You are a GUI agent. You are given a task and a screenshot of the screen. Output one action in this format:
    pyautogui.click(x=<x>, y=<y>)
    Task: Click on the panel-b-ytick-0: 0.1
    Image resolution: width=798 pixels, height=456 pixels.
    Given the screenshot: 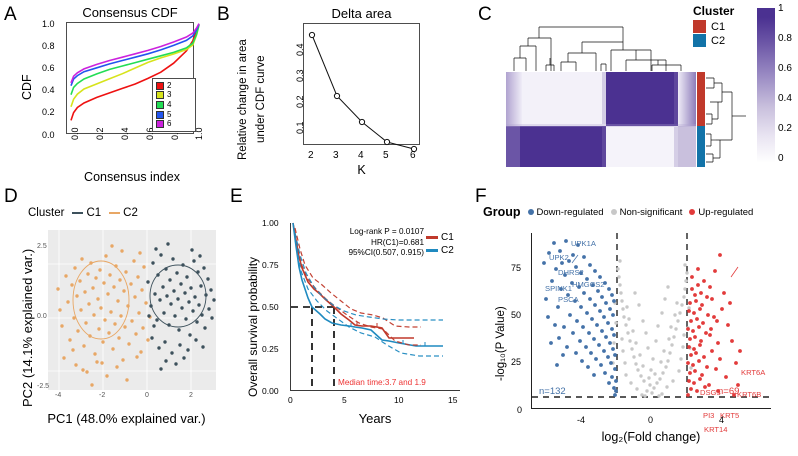 What is the action you would take?
    pyautogui.click(x=300, y=127)
    